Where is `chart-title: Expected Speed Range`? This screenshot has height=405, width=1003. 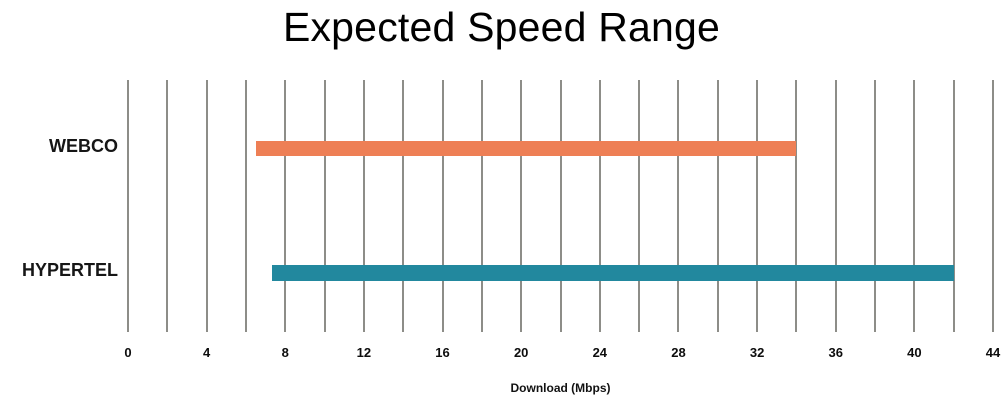 chart-title: Expected Speed Range is located at coordinates (501, 27).